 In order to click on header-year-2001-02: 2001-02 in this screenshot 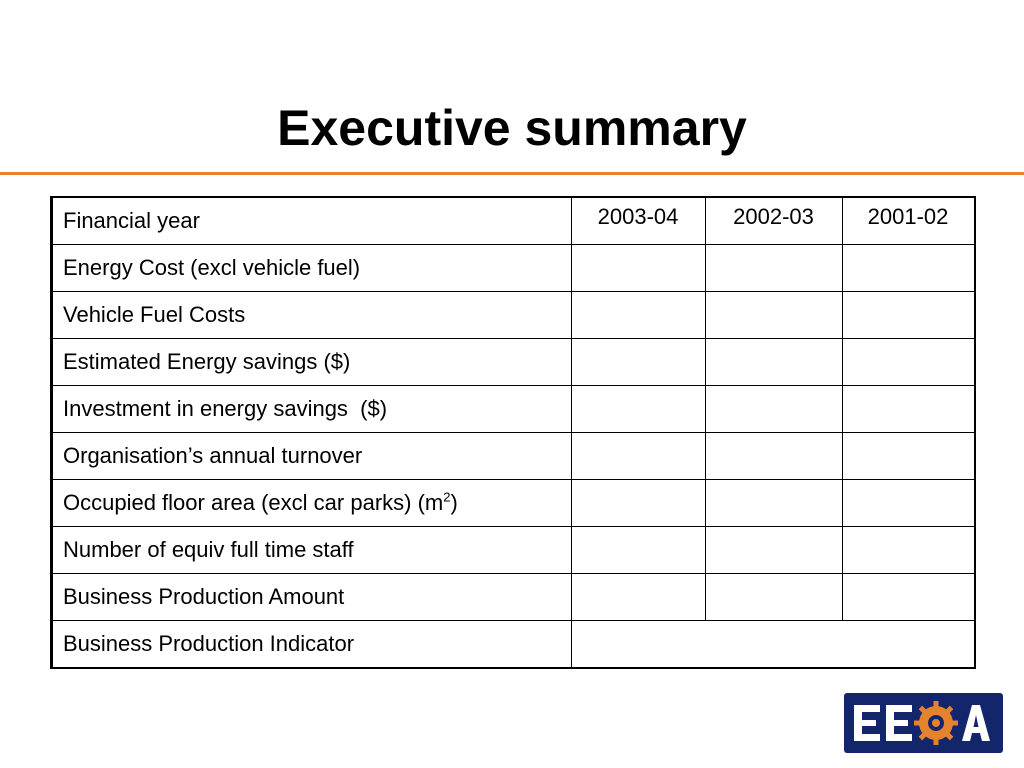, I will do `click(908, 221)`.